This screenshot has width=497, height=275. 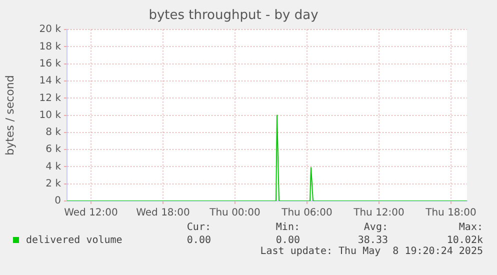 I want to click on y-tick-label: 18 k, so click(x=50, y=46).